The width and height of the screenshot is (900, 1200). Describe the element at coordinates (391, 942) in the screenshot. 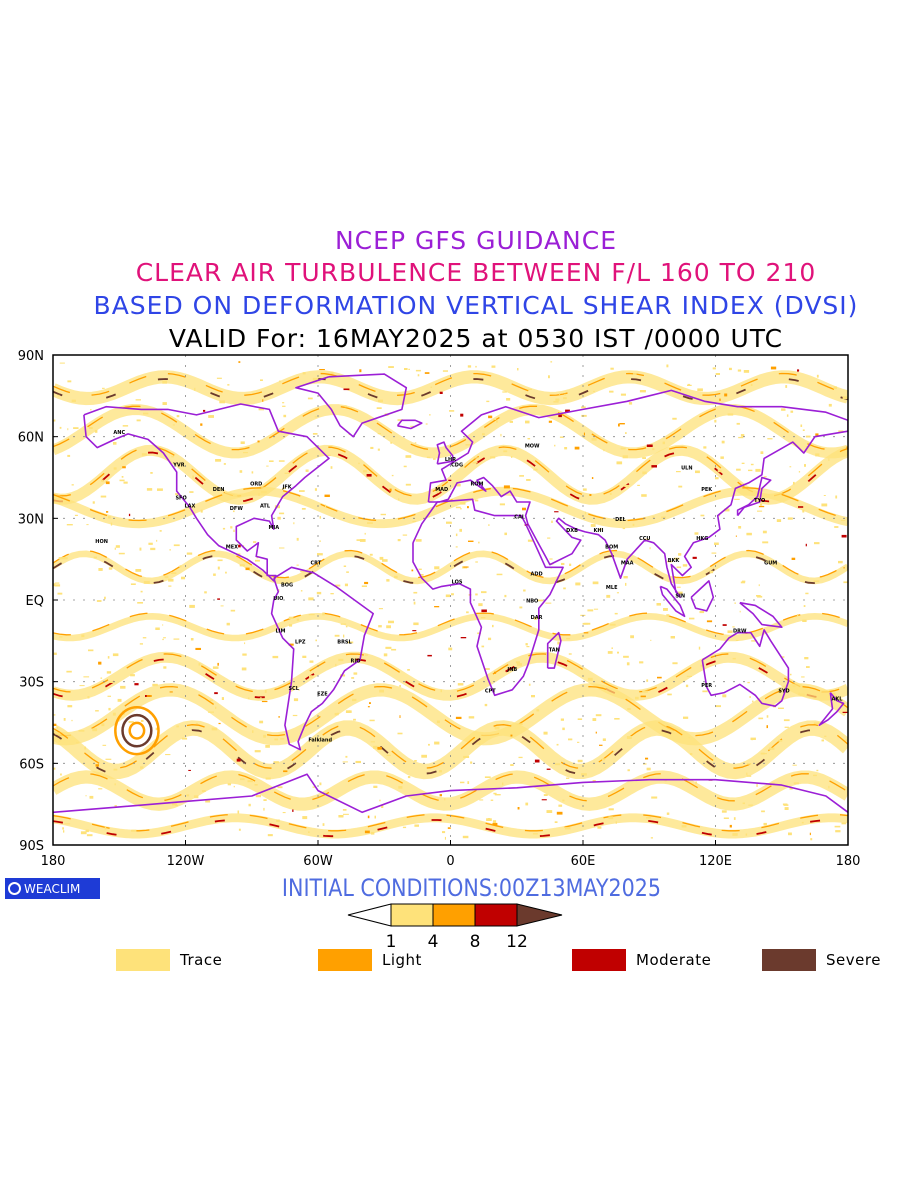

I see `colorbar-tick: 1` at that location.